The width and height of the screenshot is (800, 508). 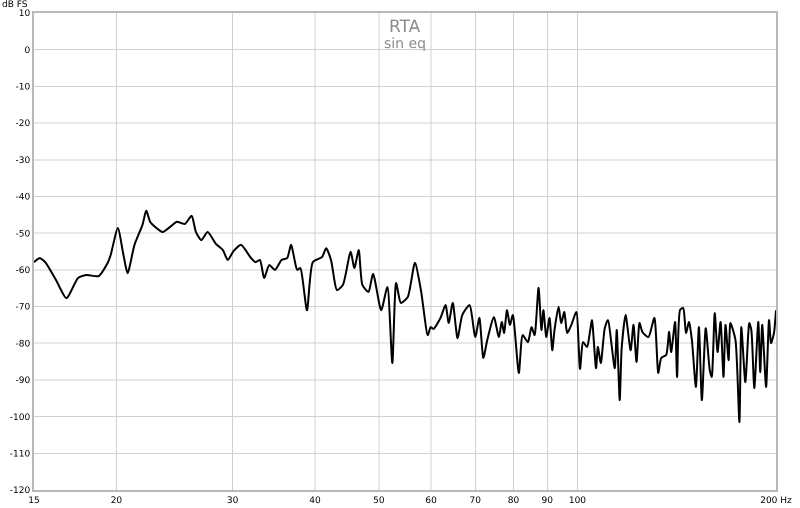 I want to click on y-tick-label: -30, so click(x=22, y=161).